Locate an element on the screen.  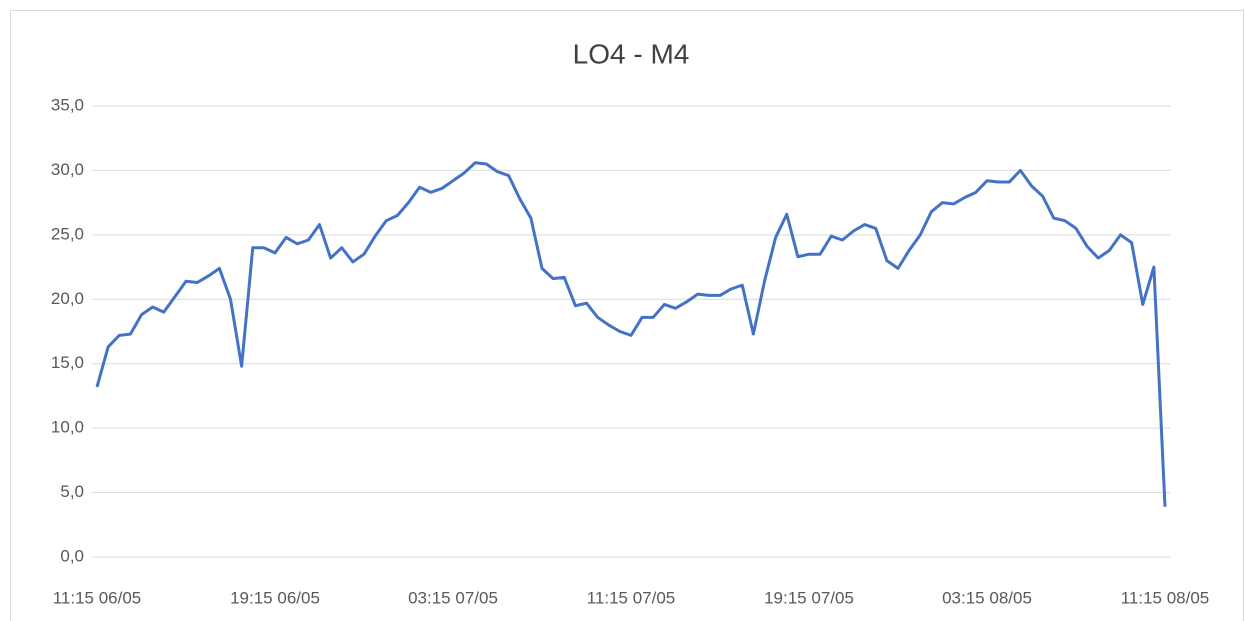
x-tick-label: 11:15 06/05 is located at coordinates (97, 597).